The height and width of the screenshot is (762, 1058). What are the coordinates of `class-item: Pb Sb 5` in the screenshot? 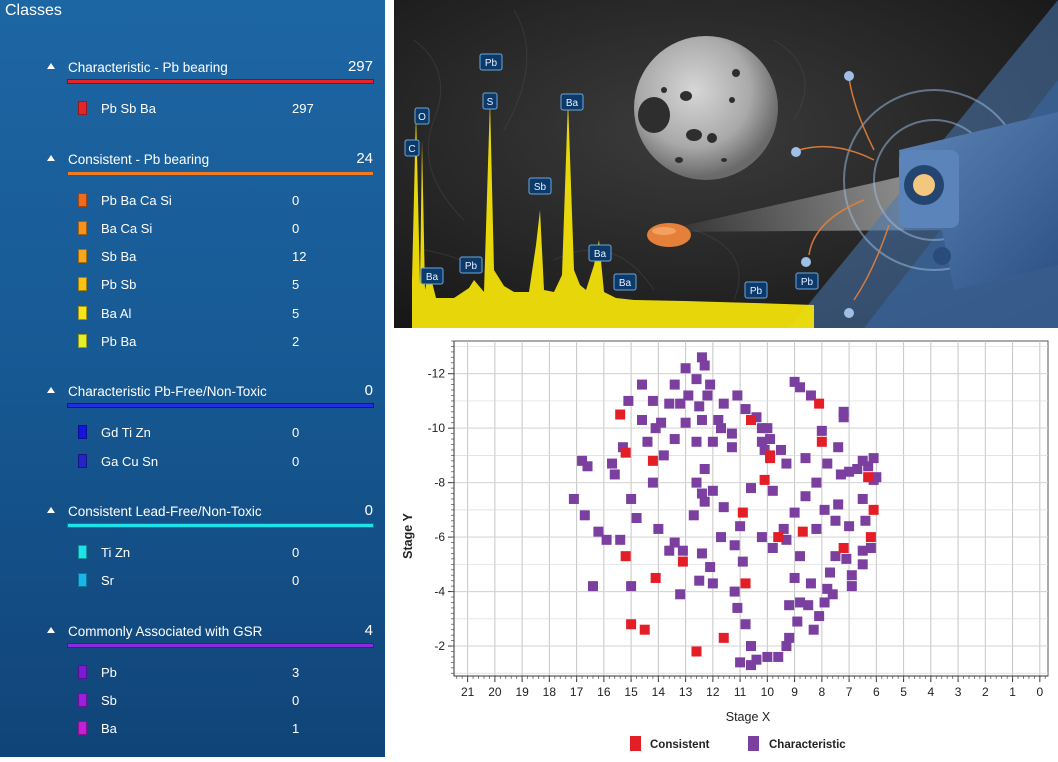 It's located at (192, 284).